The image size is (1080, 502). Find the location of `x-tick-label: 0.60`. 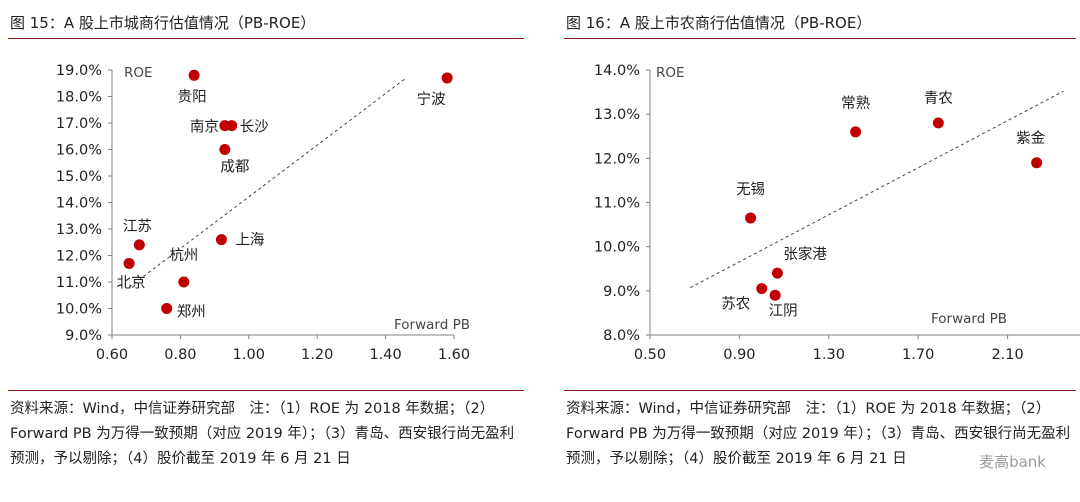

x-tick-label: 0.60 is located at coordinates (112, 355).